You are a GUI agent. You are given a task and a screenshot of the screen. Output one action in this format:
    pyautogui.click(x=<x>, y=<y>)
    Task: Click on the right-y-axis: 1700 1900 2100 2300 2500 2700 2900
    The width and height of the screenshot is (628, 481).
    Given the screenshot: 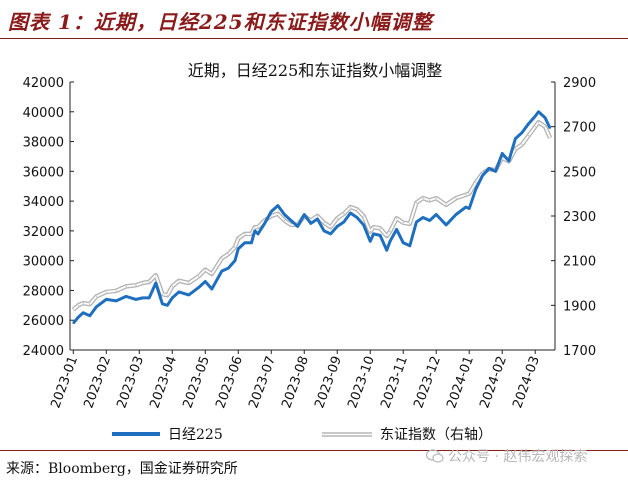 What is the action you would take?
    pyautogui.click(x=573, y=217)
    